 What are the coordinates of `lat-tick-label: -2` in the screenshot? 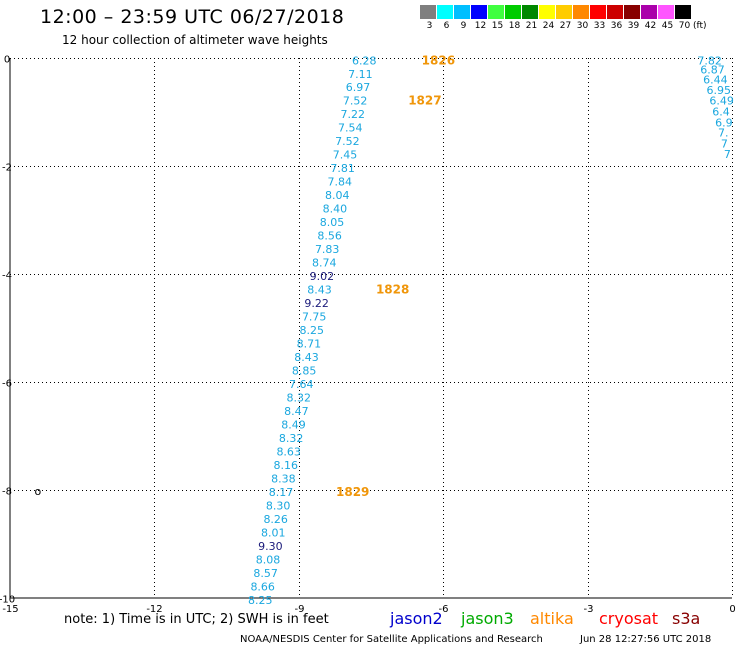 It's located at (7, 168).